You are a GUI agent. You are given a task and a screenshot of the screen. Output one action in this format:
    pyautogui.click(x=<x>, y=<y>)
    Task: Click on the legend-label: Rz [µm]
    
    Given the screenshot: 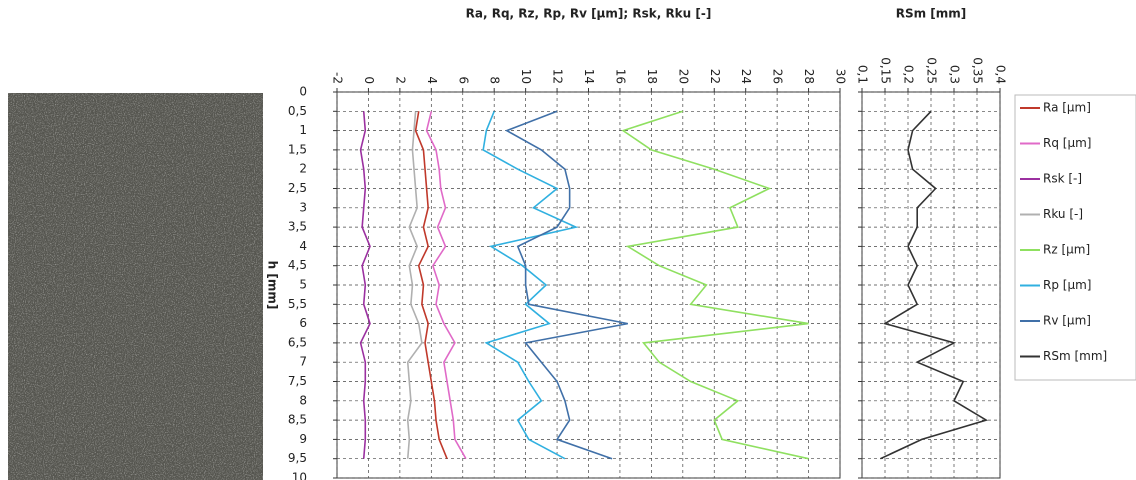 What is the action you would take?
    pyautogui.click(x=1066, y=250)
    